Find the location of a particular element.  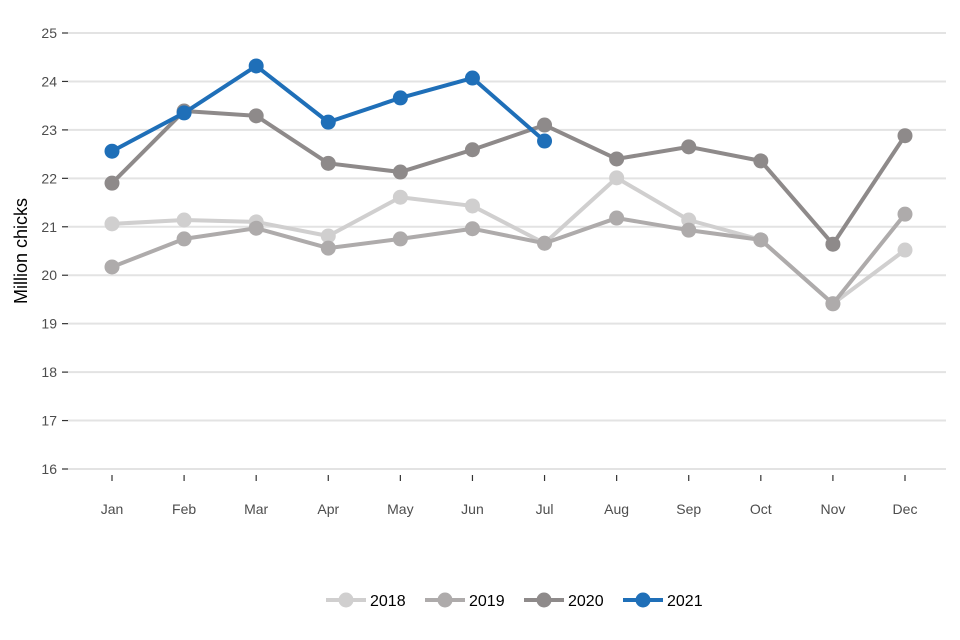

x-tick-label: Nov is located at coordinates (832, 509).